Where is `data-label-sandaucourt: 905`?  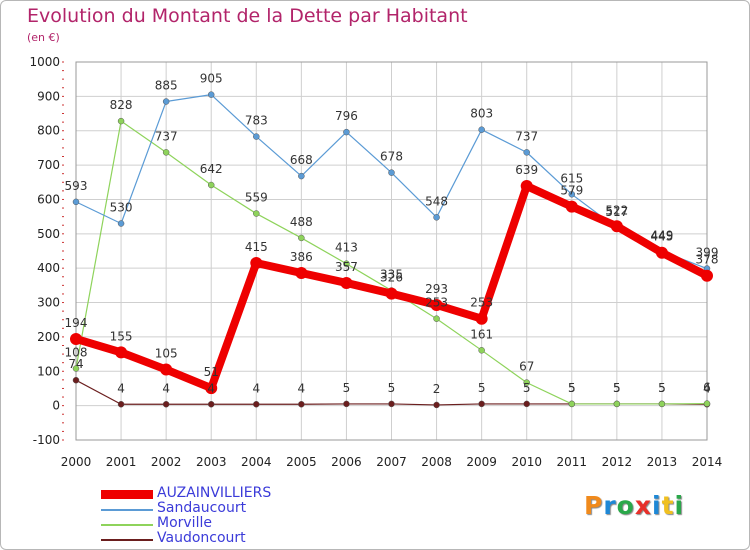 data-label-sandaucourt: 905 is located at coordinates (211, 79).